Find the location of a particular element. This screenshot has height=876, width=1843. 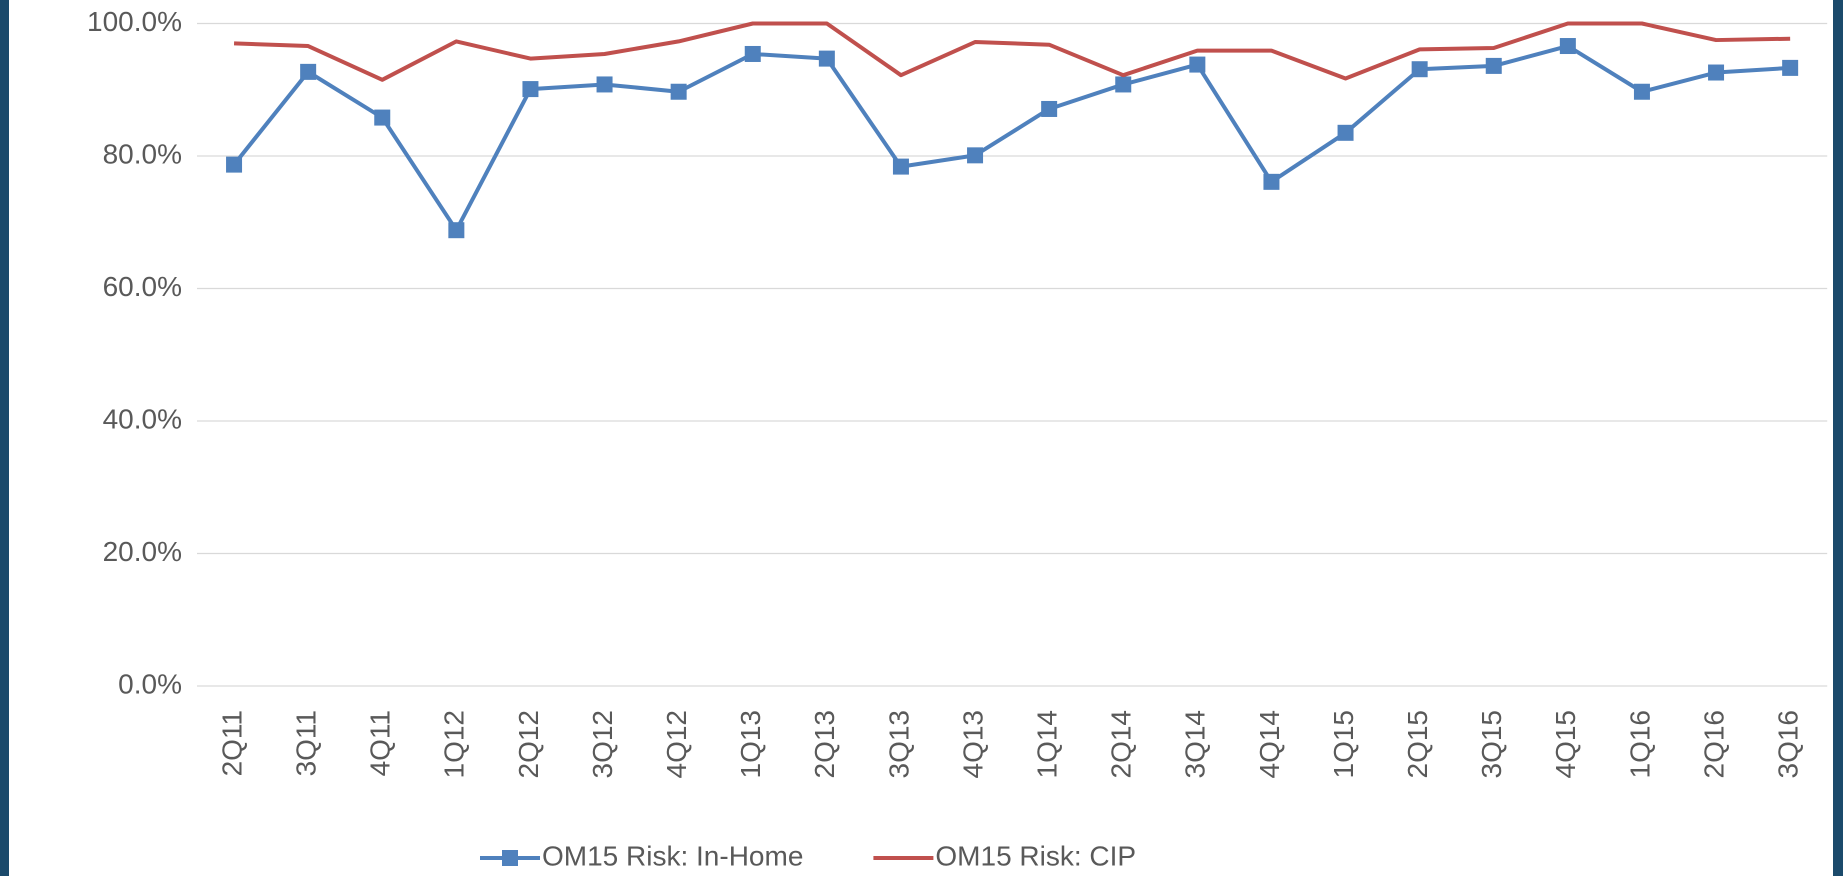

x-tick-label: 4Q13 is located at coordinates (972, 744).